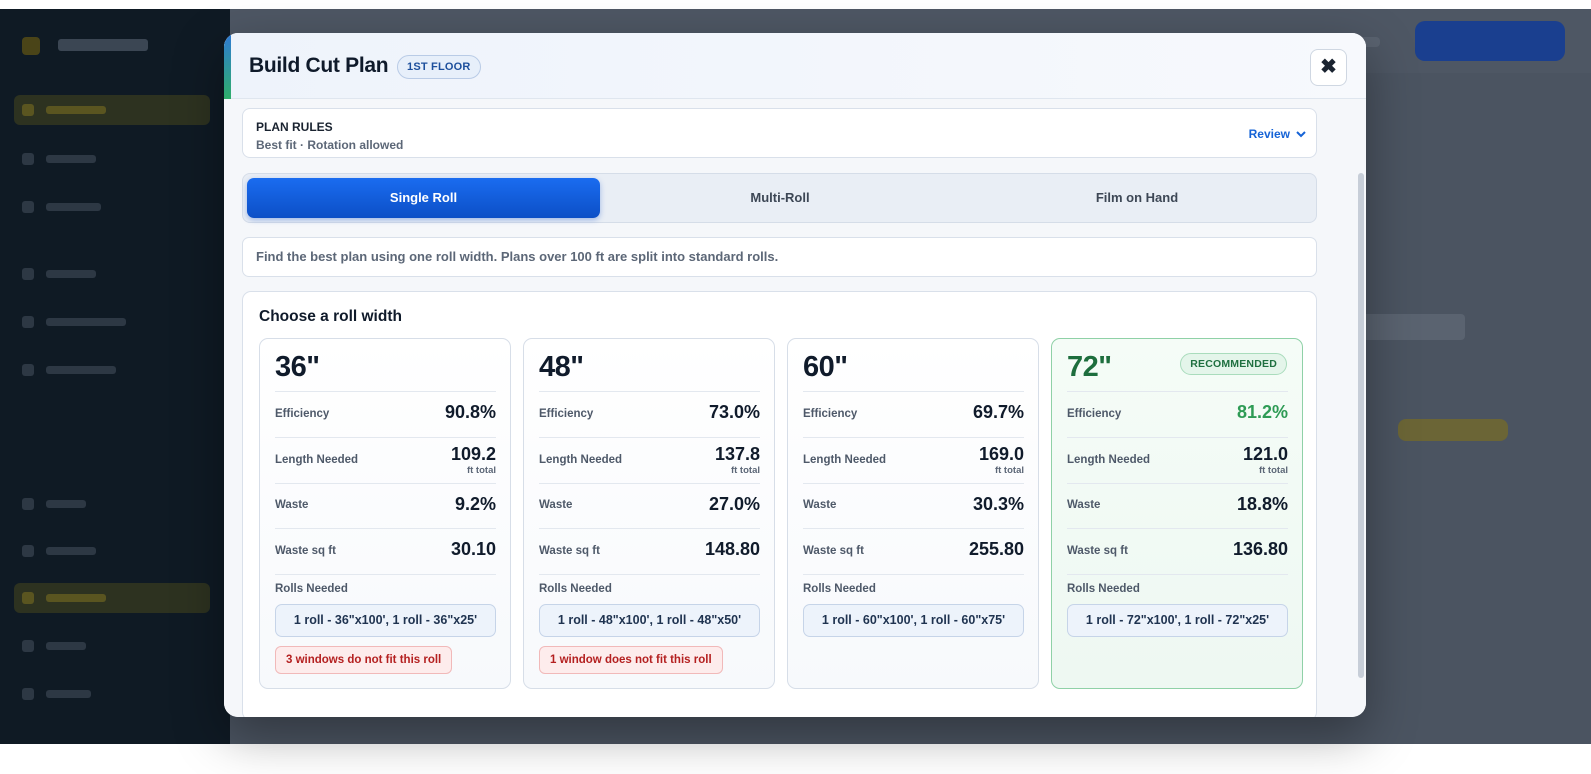  I want to click on card-width: 48", so click(561, 367).